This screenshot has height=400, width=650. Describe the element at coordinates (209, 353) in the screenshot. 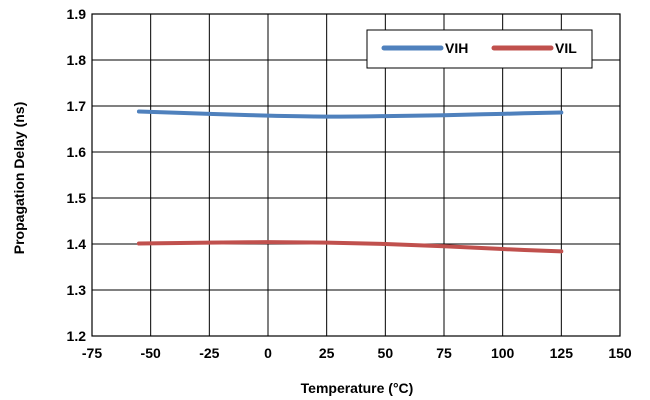

I see `x-tick-label: -25` at that location.